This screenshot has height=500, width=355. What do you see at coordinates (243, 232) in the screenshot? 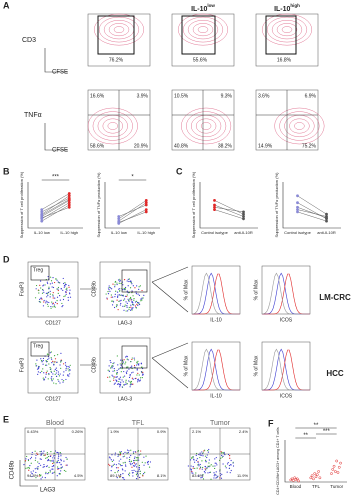
I see `x-tick-label: anti-IL10R` at bounding box center [243, 232].